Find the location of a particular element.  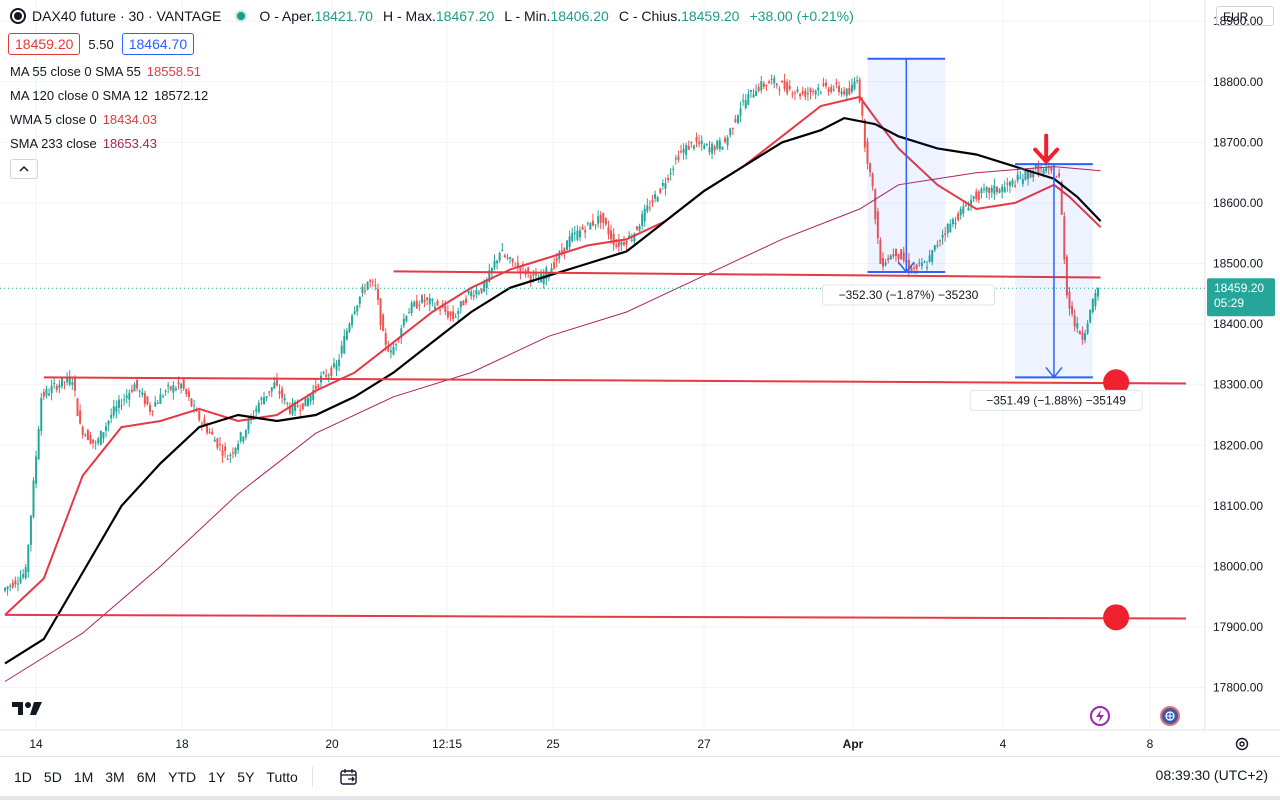

range-1m: 1M is located at coordinates (83, 777).